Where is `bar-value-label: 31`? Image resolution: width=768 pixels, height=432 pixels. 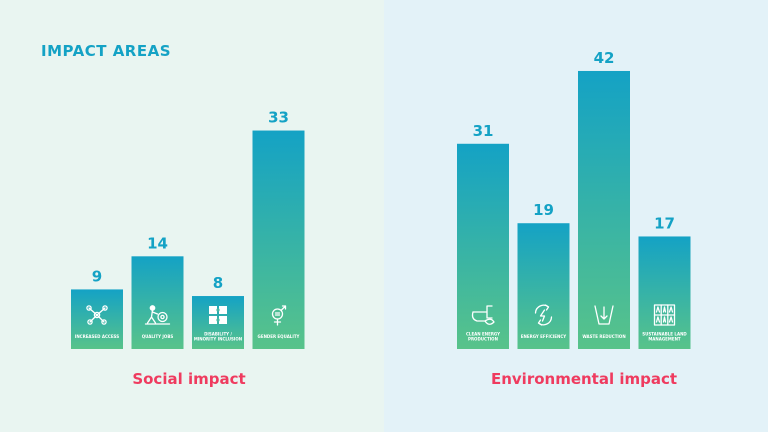 bar-value-label: 31 is located at coordinates (483, 131).